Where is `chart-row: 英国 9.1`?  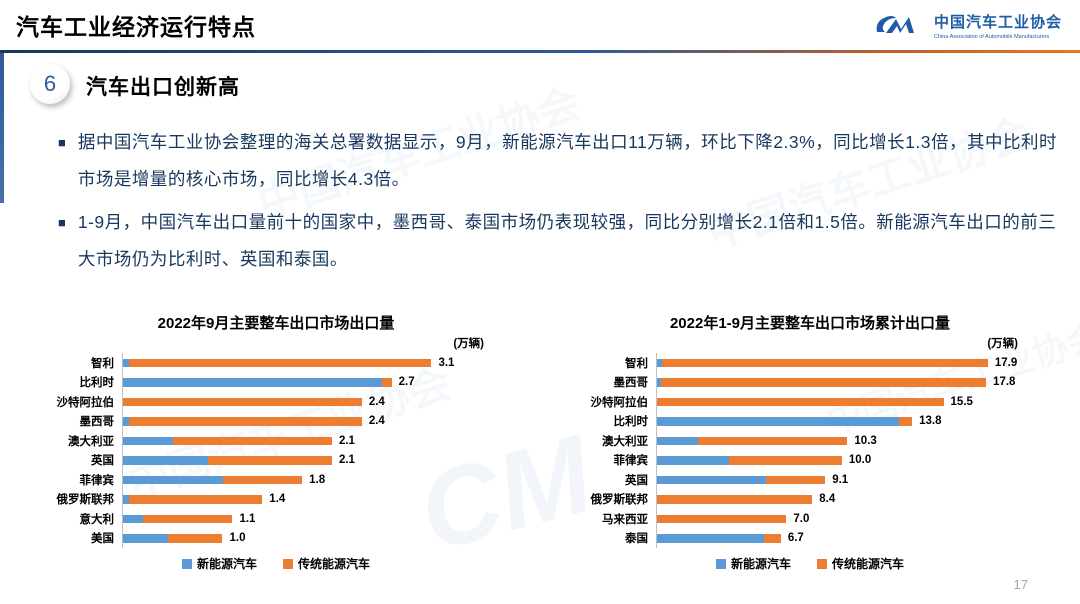
chart-row: 英国 9.1 is located at coordinates (810, 480).